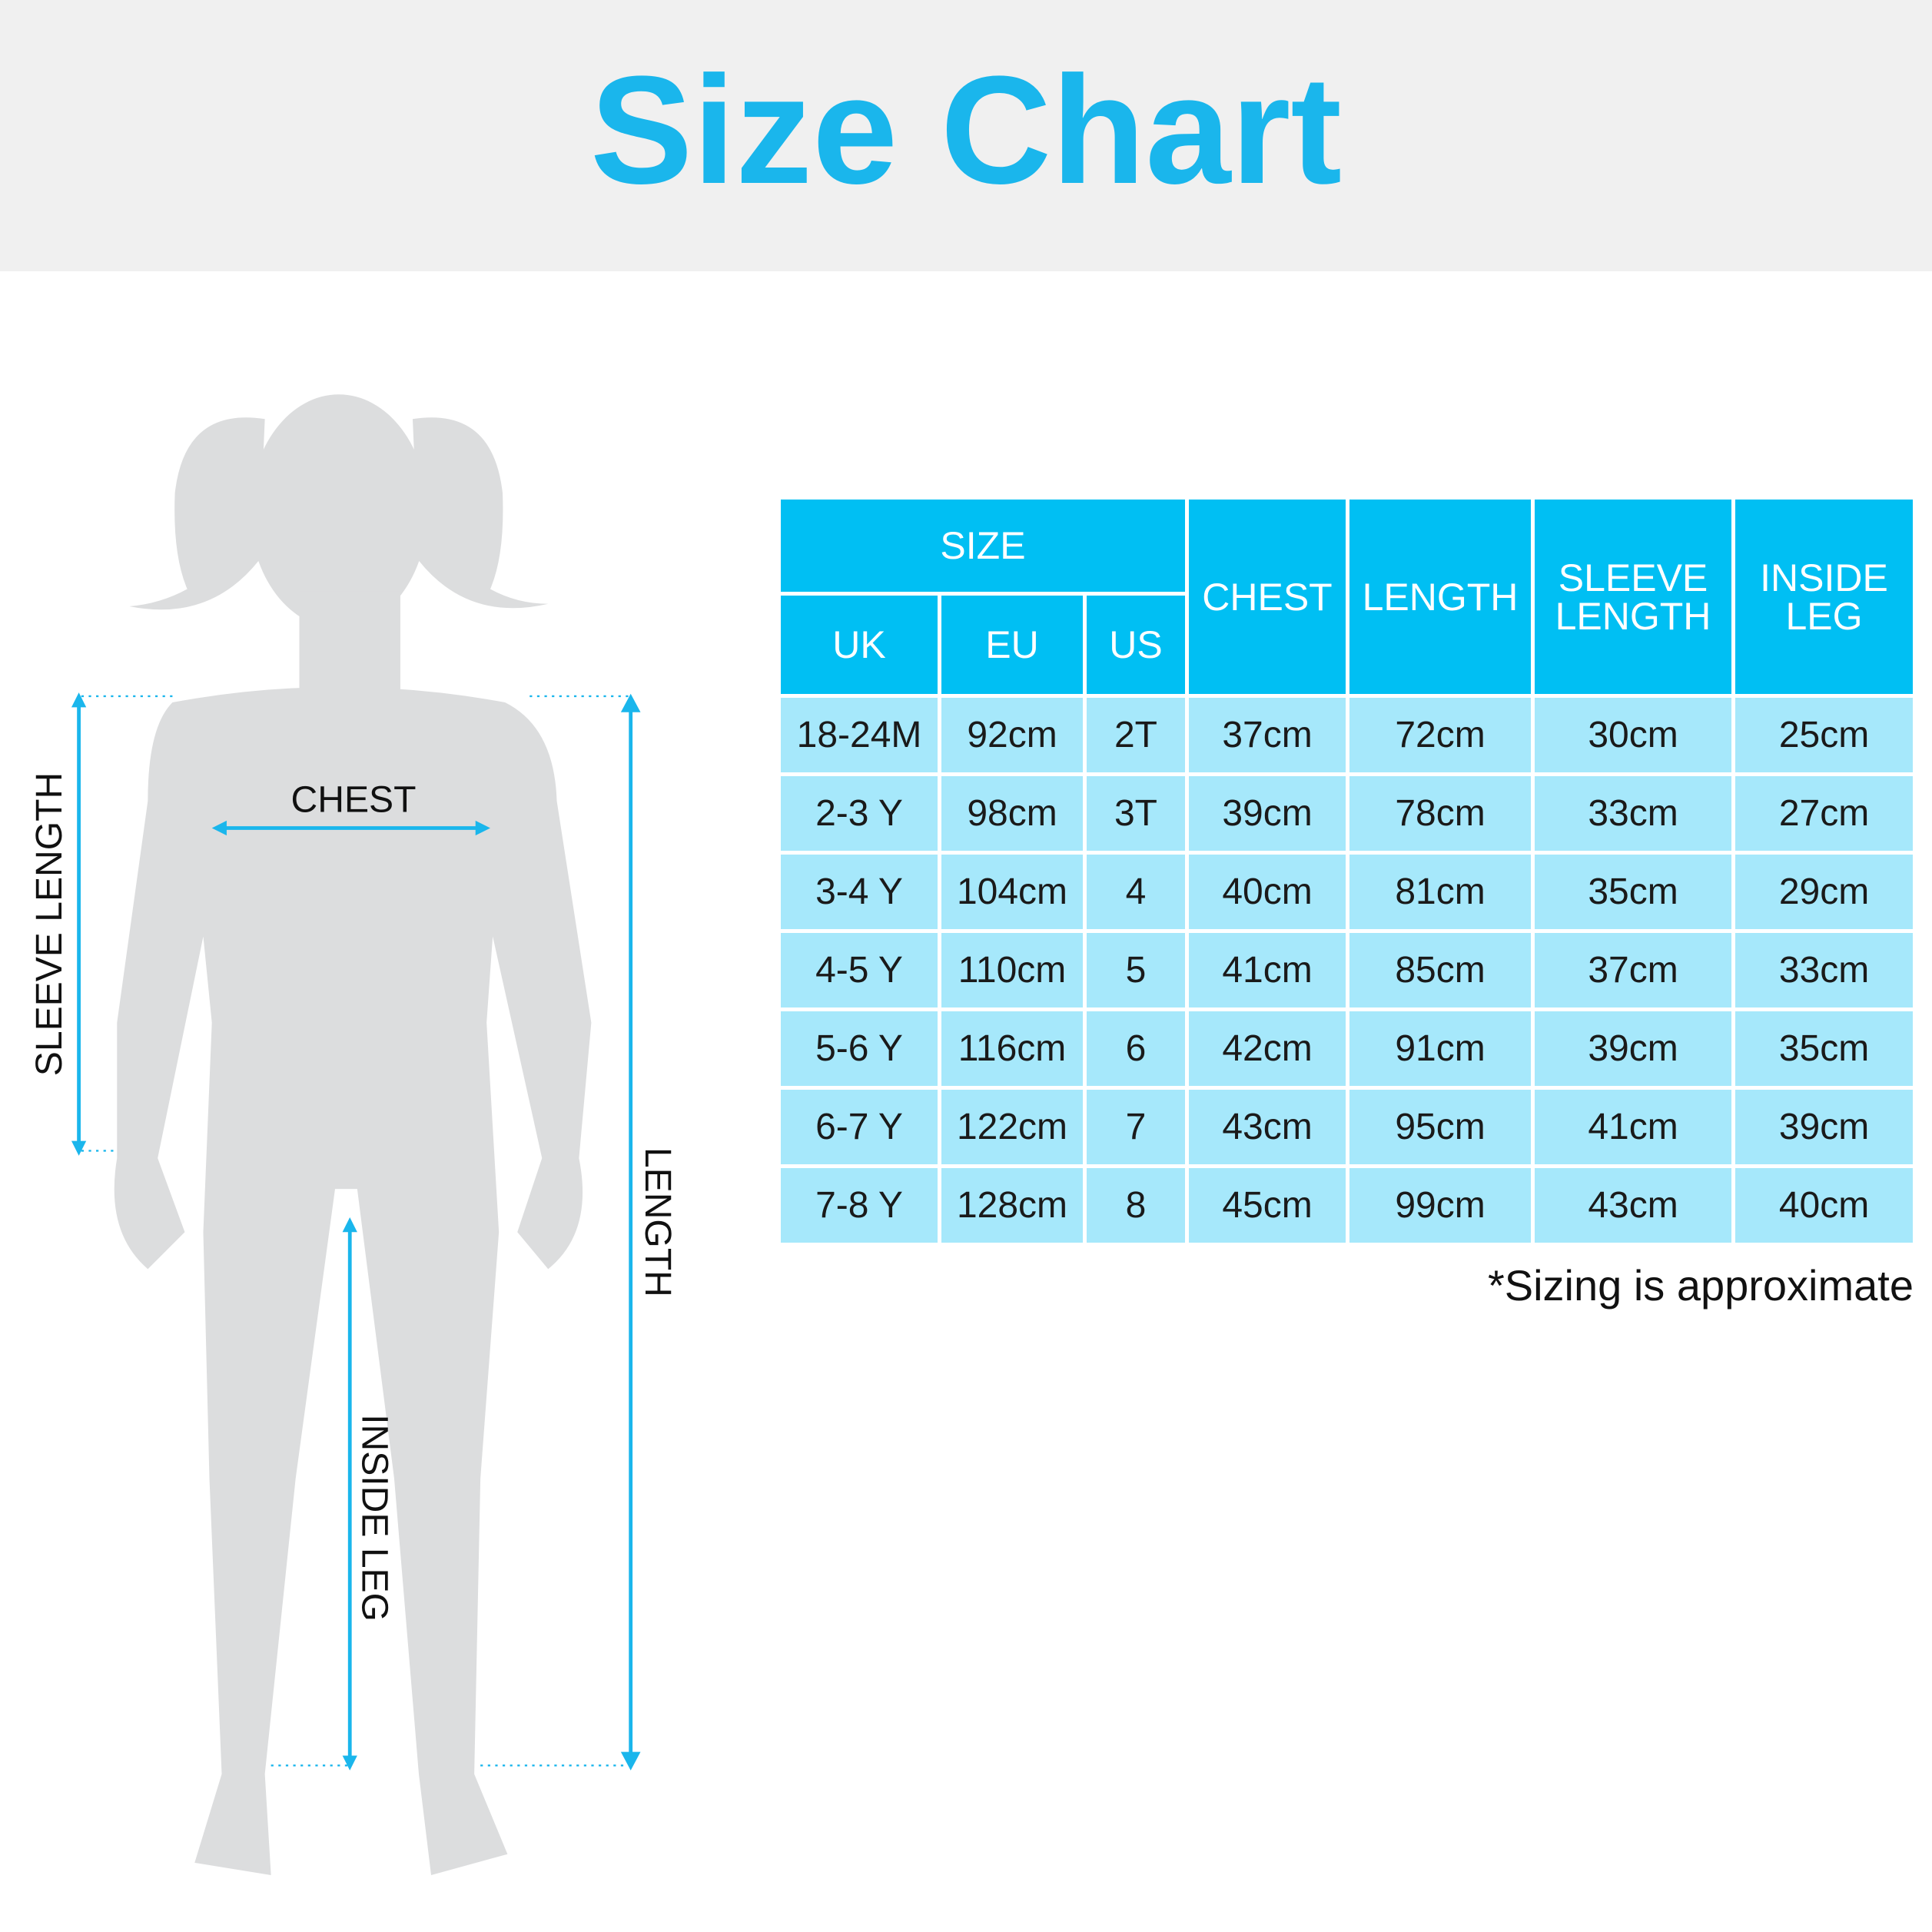 The width and height of the screenshot is (1932, 1932). I want to click on table-cell: 42cm, so click(1267, 1048).